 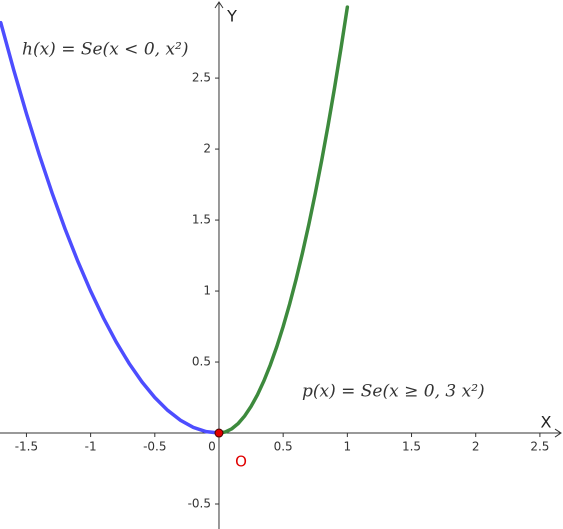 I want to click on x-tick-label: -1.5, so click(x=26, y=447).